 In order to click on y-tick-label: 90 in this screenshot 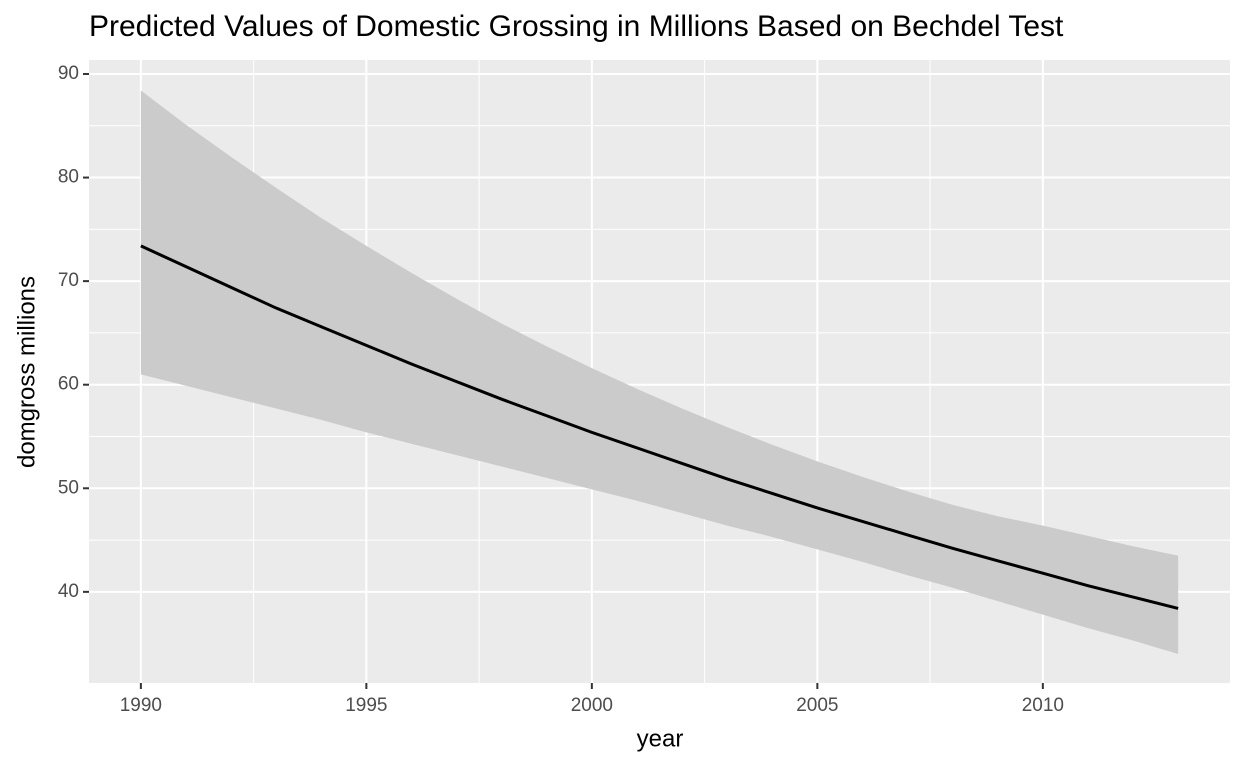, I will do `click(68, 73)`.